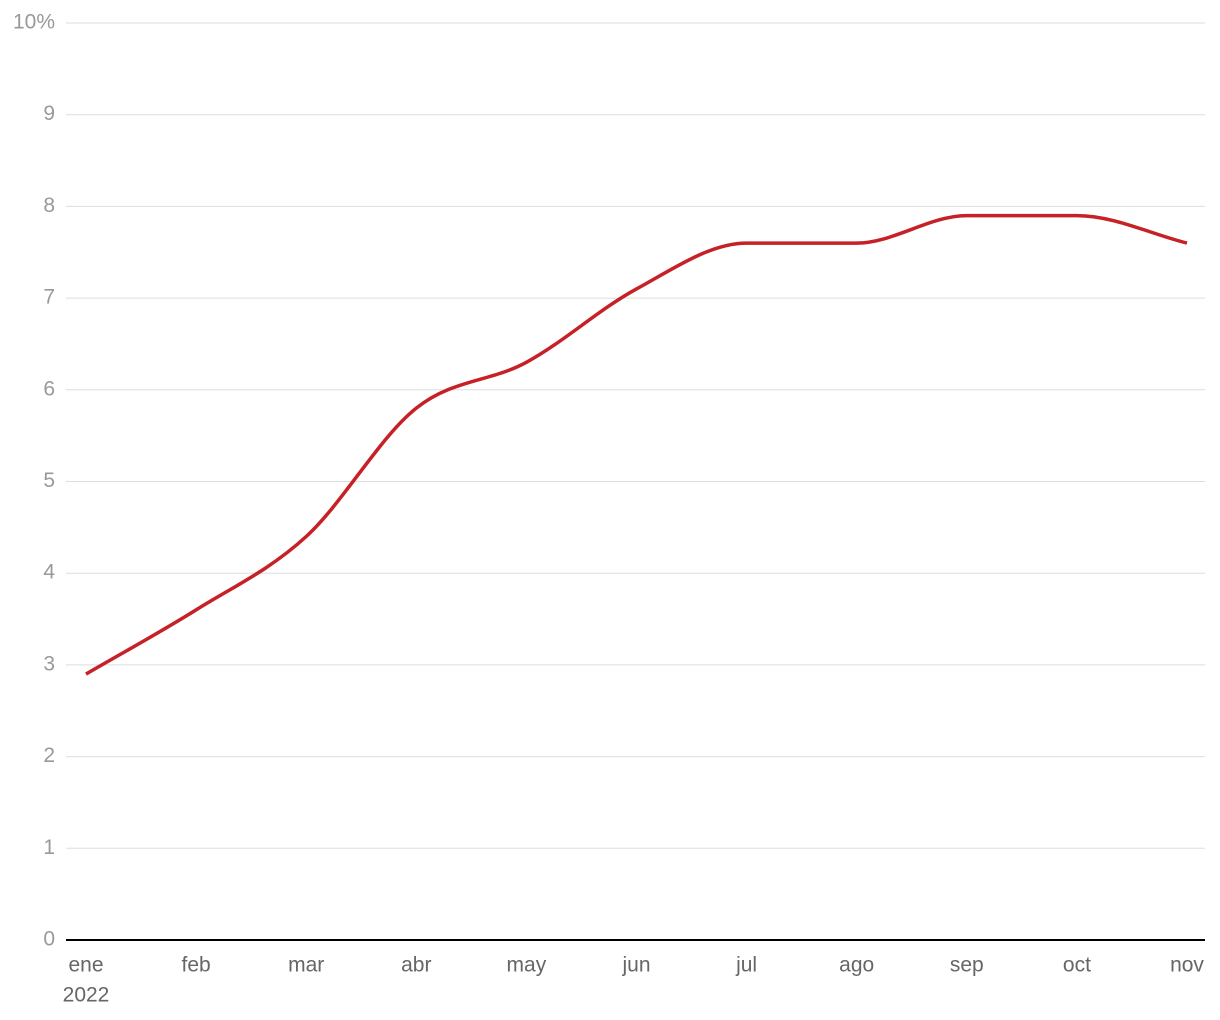  Describe the element at coordinates (85, 965) in the screenshot. I see `x-tick-label: ene` at that location.